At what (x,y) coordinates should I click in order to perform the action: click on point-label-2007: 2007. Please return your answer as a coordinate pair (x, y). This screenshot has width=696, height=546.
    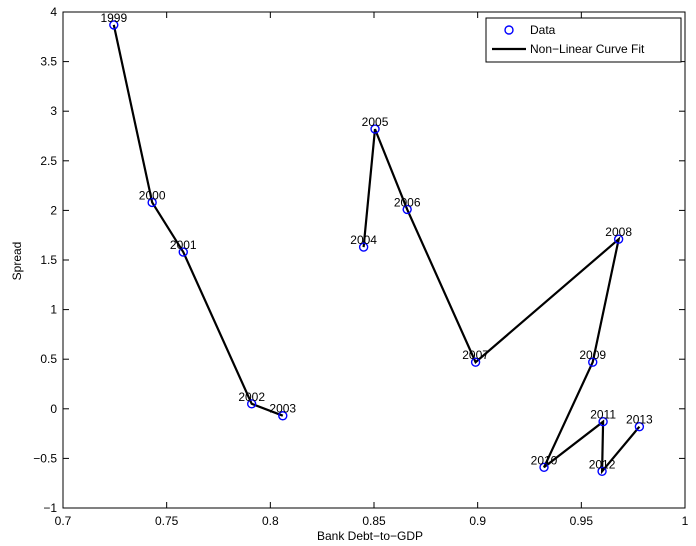
    Looking at the image, I should click on (475, 355).